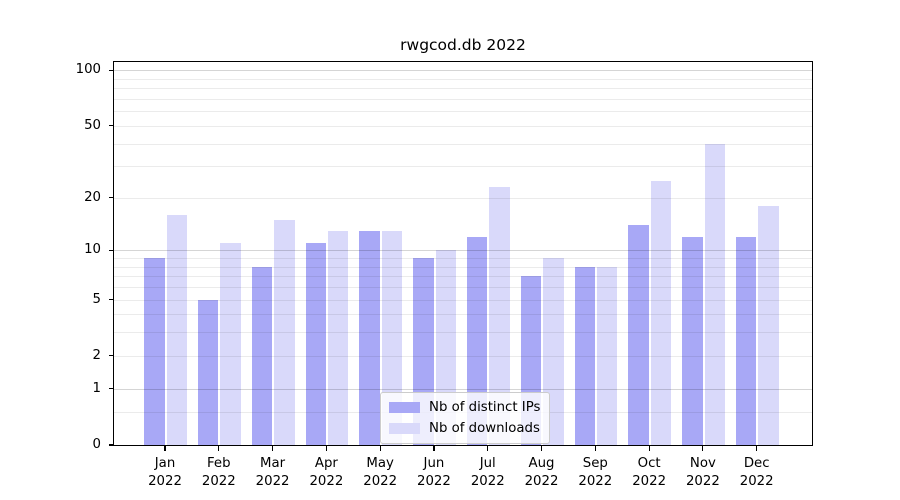 The height and width of the screenshot is (500, 900). What do you see at coordinates (714, 294) in the screenshot?
I see `bar-nb-of-downloads-nov` at bounding box center [714, 294].